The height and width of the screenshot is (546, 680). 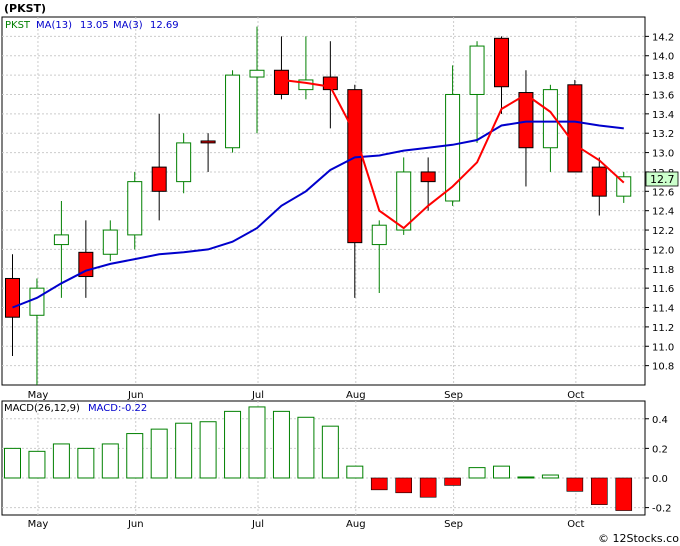 What do you see at coordinates (575, 524) in the screenshot?
I see `month-label-macd: Oct` at bounding box center [575, 524].